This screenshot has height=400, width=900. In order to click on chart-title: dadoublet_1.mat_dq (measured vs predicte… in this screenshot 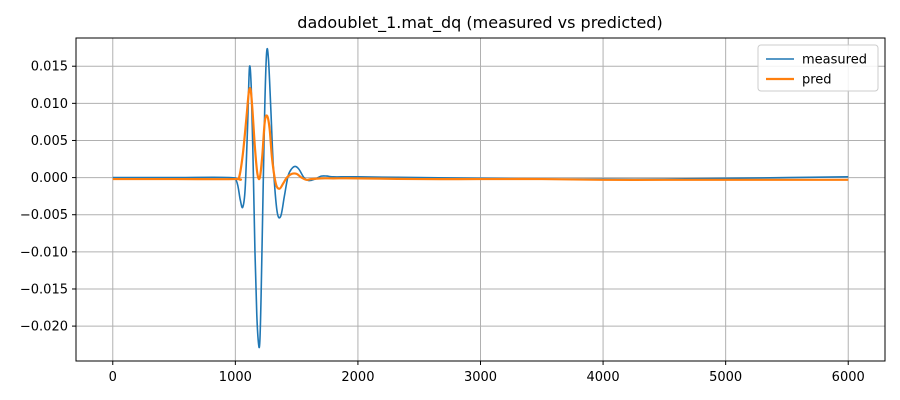, I will do `click(479, 23)`.